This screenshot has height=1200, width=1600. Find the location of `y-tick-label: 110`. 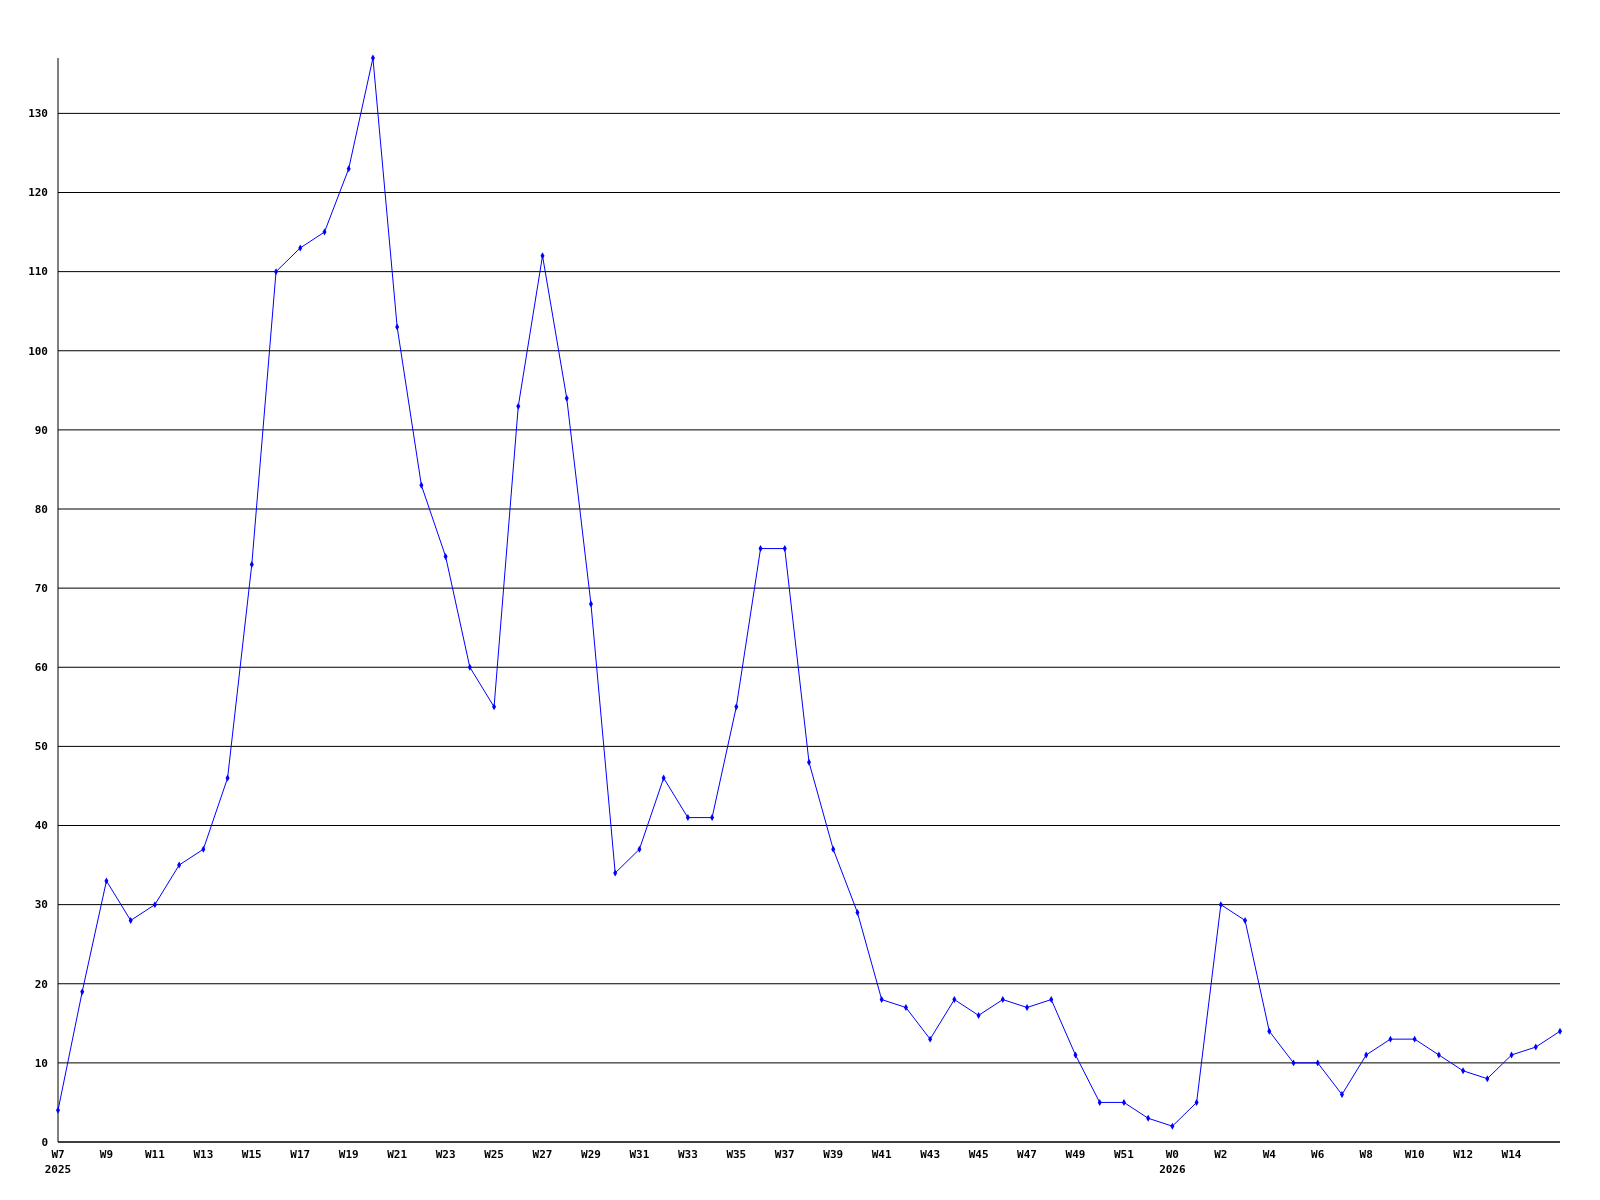

y-tick-label: 110 is located at coordinates (38, 272).